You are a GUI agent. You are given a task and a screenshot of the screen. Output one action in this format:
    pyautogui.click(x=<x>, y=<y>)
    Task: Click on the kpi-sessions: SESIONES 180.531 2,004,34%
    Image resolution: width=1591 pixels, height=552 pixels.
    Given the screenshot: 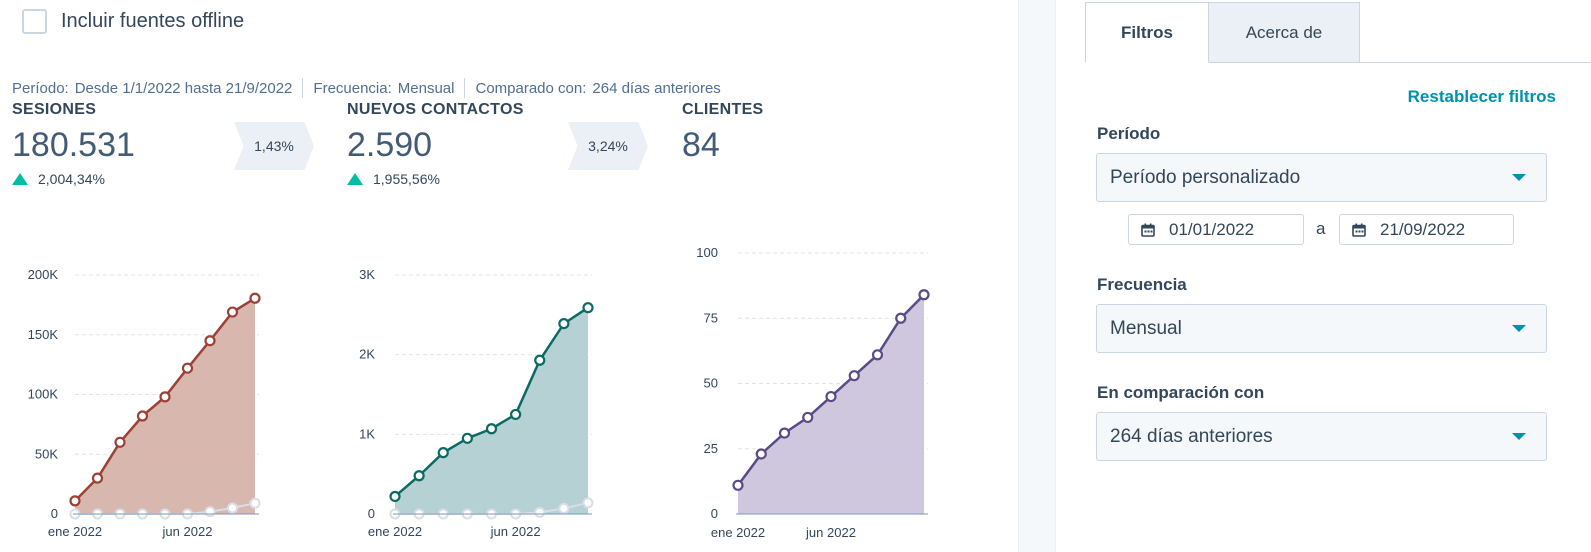 What is the action you would take?
    pyautogui.click(x=73, y=144)
    